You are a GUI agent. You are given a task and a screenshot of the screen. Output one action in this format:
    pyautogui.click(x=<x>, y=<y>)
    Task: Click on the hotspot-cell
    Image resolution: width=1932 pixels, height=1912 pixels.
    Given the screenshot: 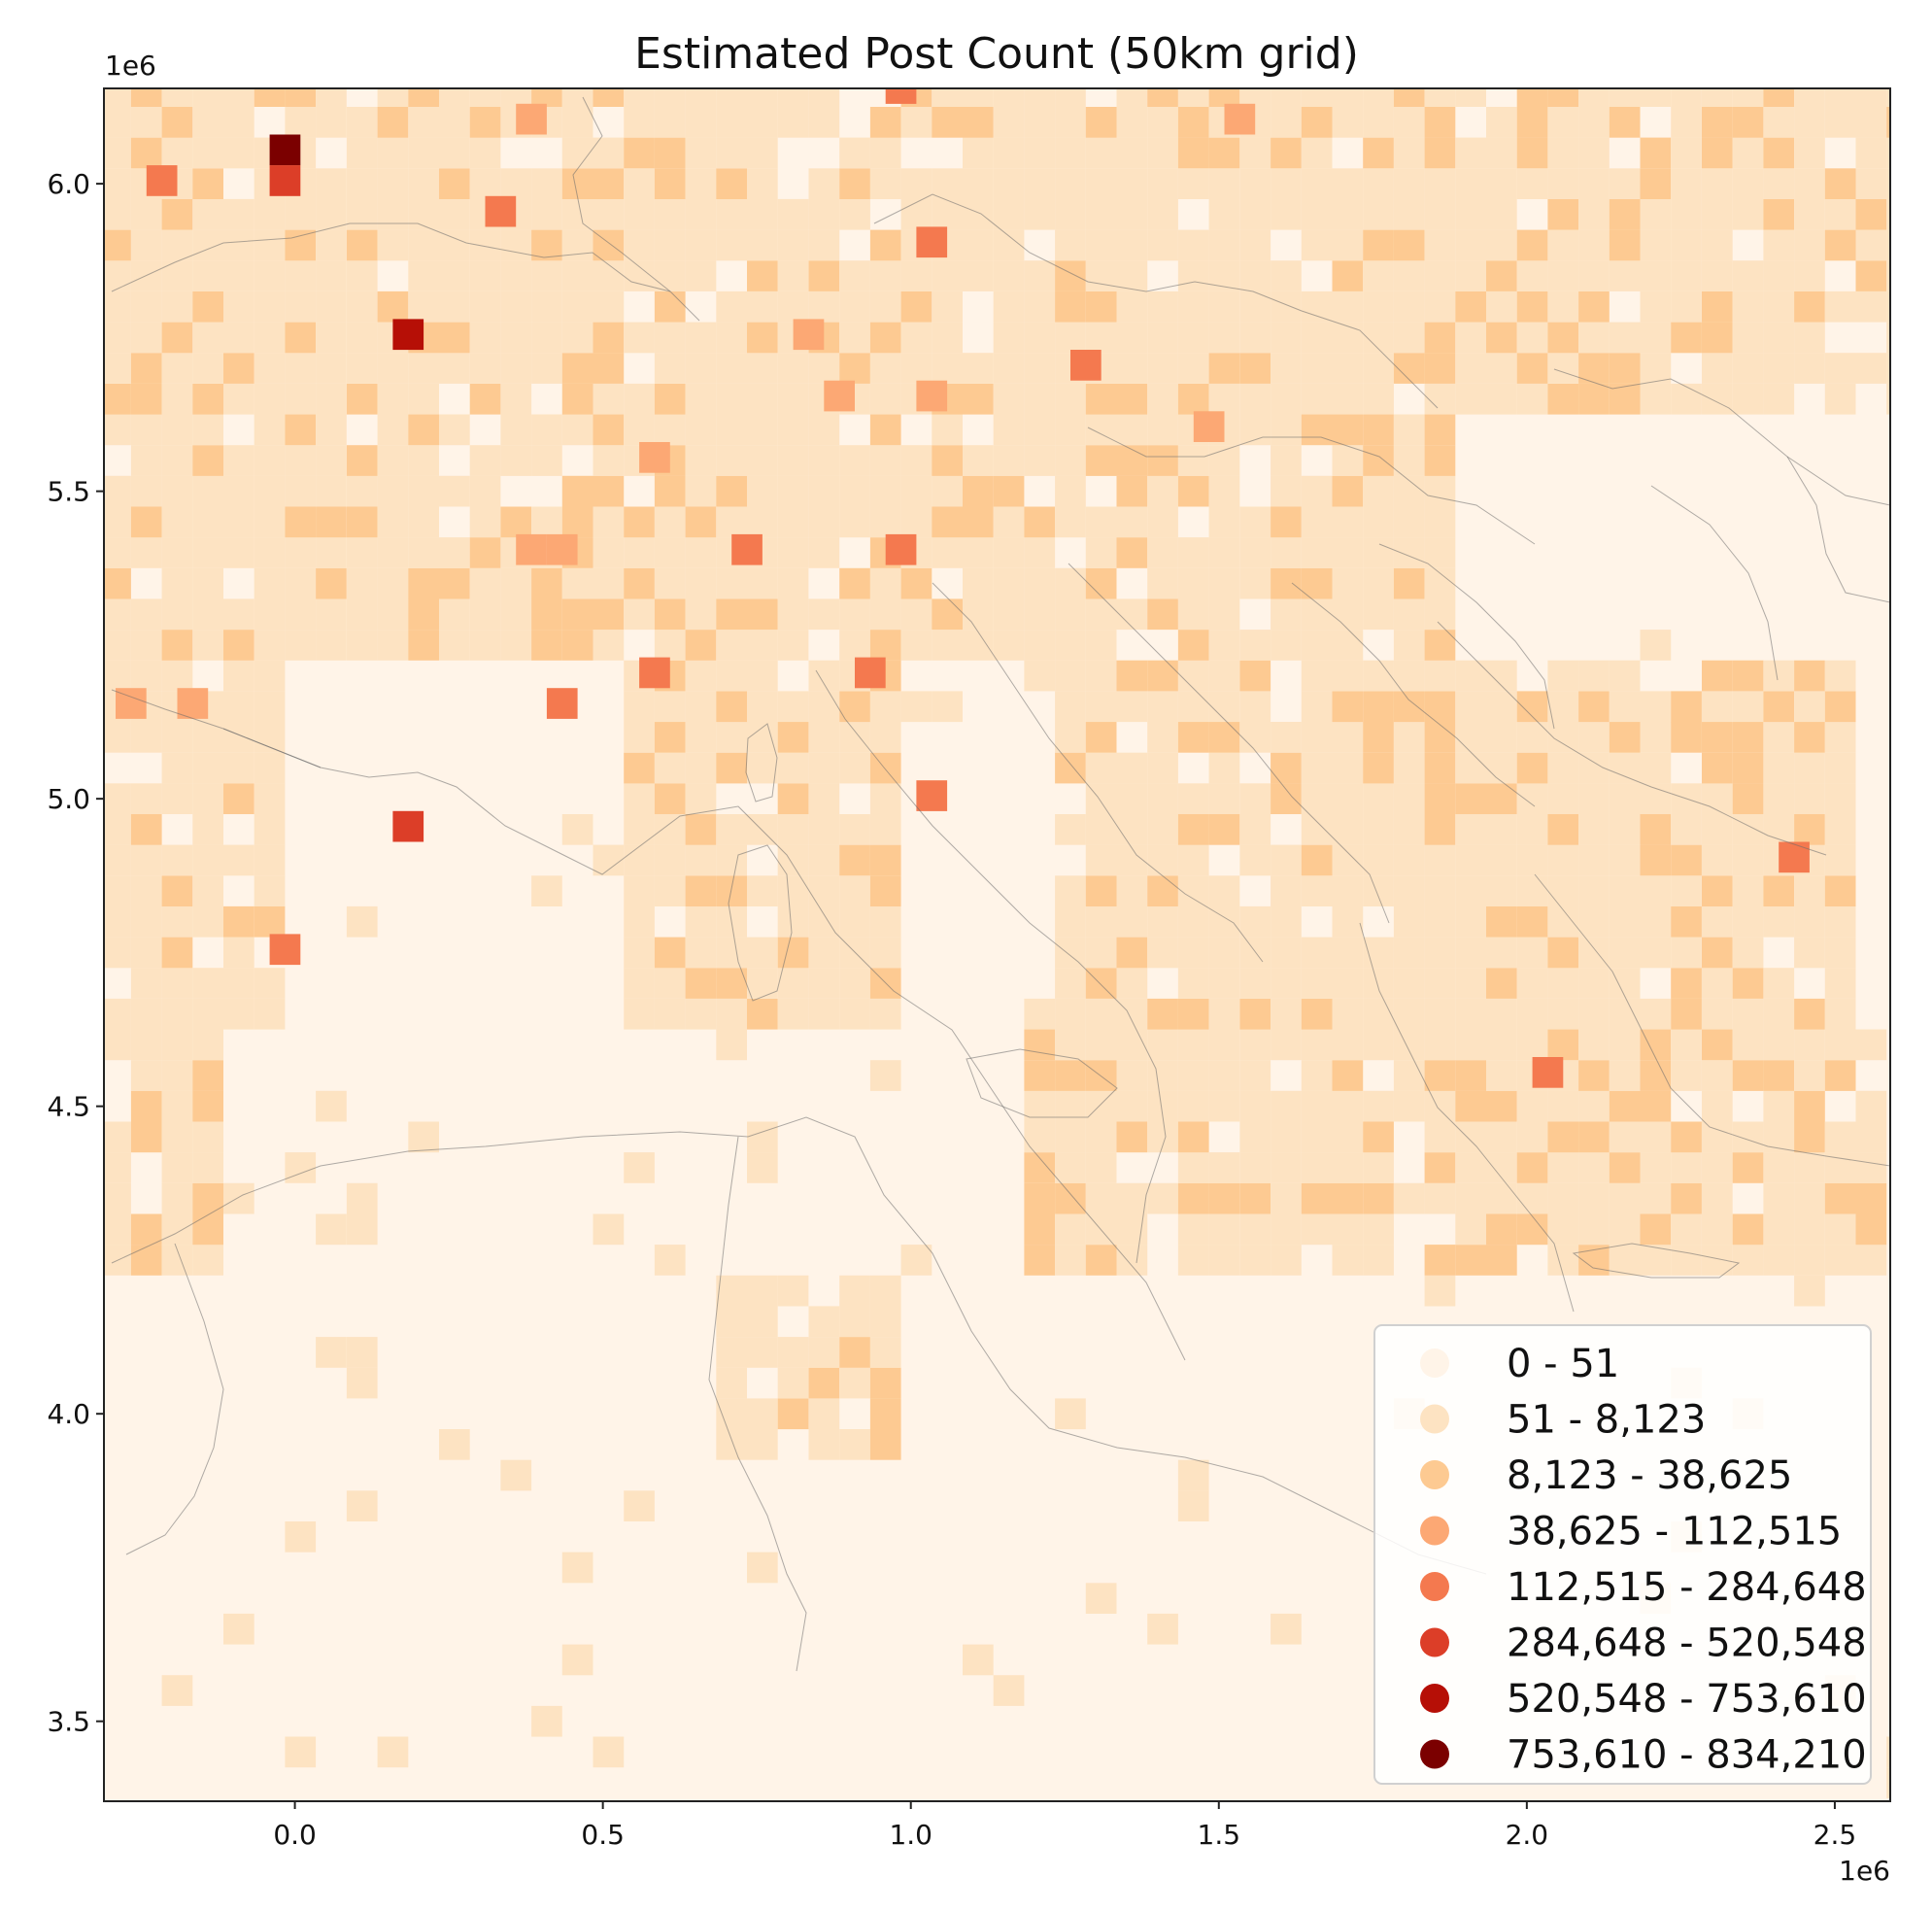 What is the action you would take?
    pyautogui.click(x=285, y=150)
    